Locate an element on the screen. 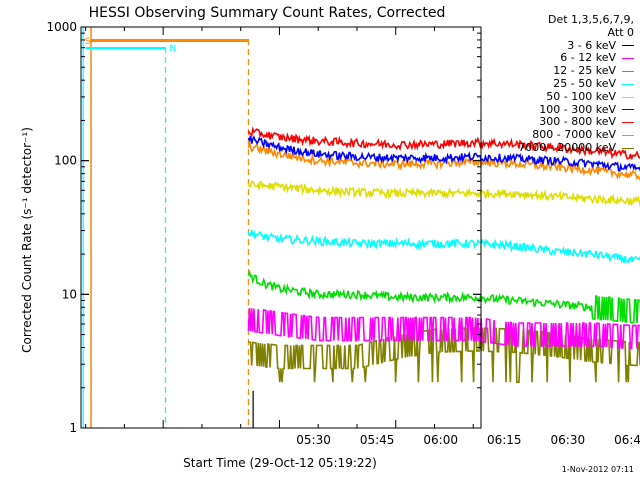  legend-item: 800 - 7000 keV is located at coordinates (558, 135).